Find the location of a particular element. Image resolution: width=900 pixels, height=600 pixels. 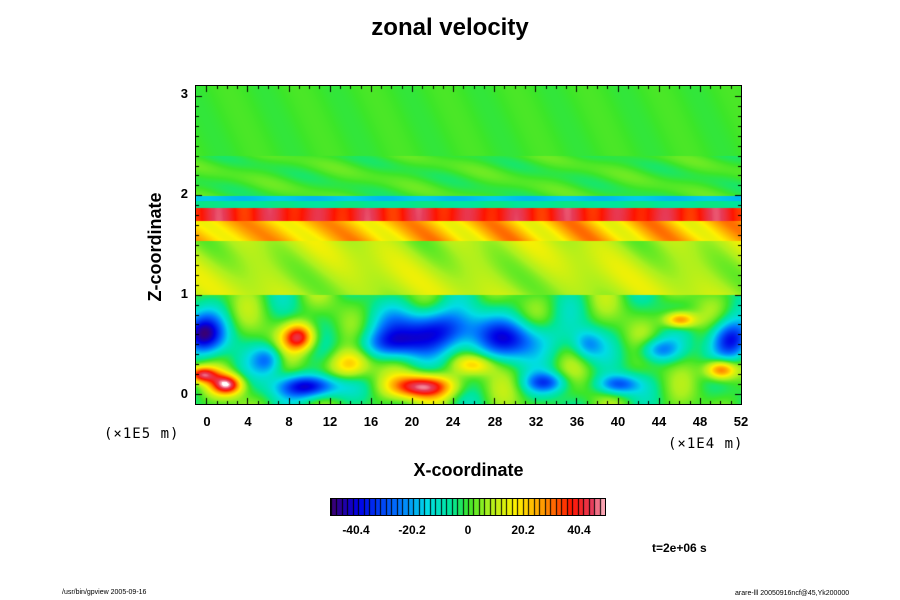

x-tick-label: 48 is located at coordinates (700, 421).